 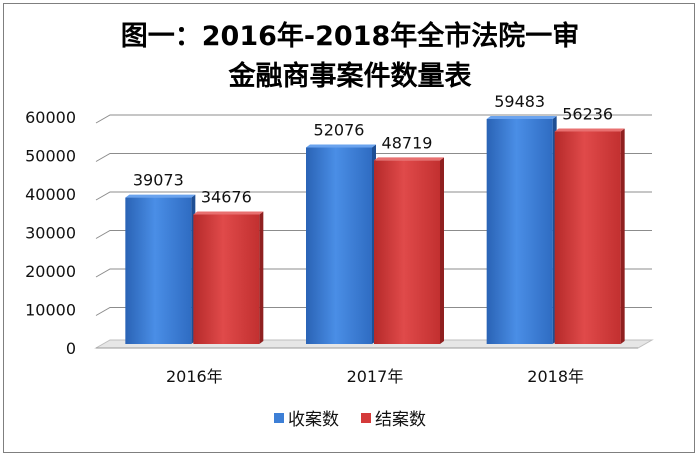 I want to click on data-label: 34676, so click(x=226, y=196).